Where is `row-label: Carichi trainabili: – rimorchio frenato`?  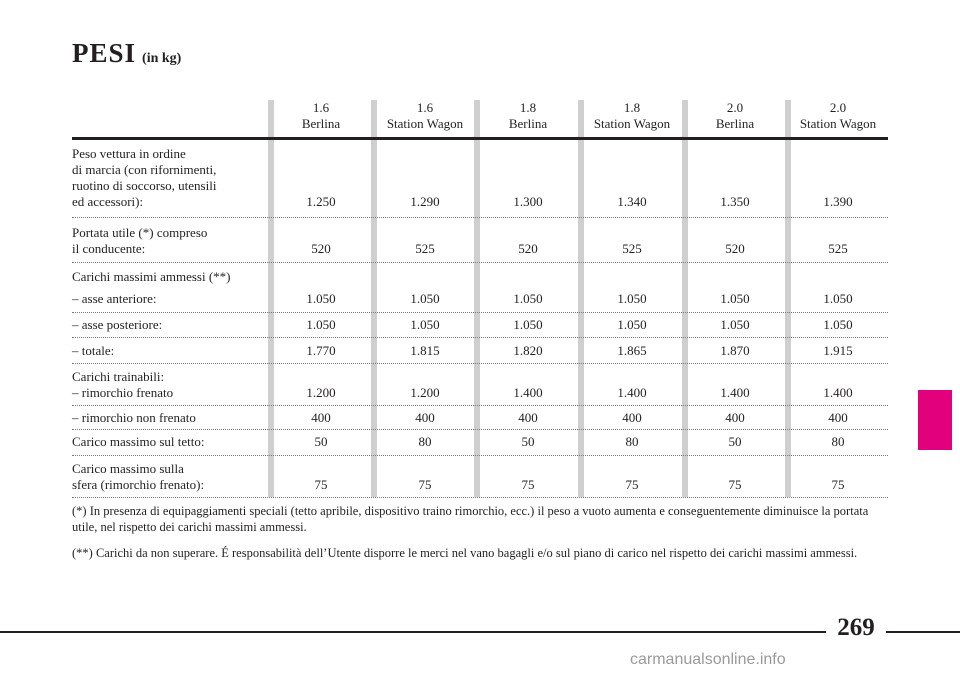
row-label: Carichi trainabili: – rimorchio frenato is located at coordinates (123, 384).